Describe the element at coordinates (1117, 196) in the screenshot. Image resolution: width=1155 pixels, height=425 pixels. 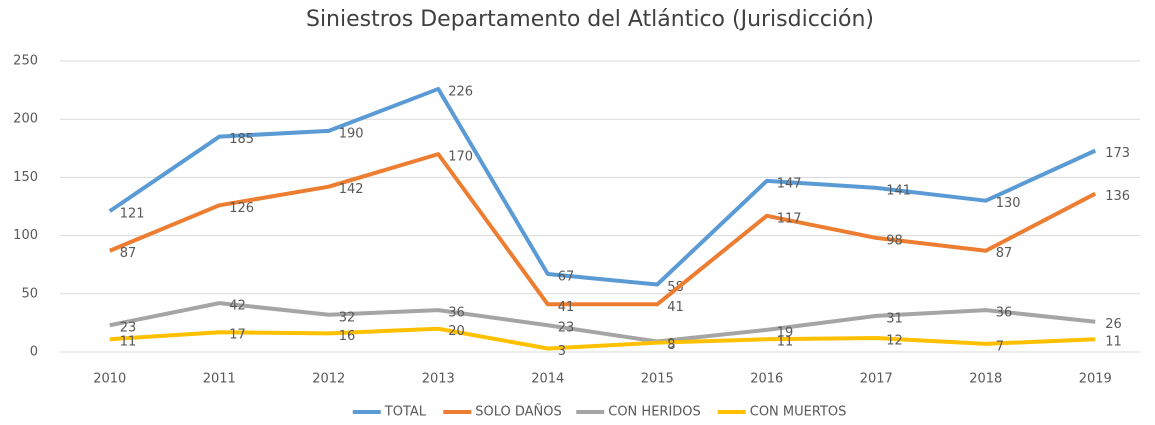
I see `data-label: 136` at that location.